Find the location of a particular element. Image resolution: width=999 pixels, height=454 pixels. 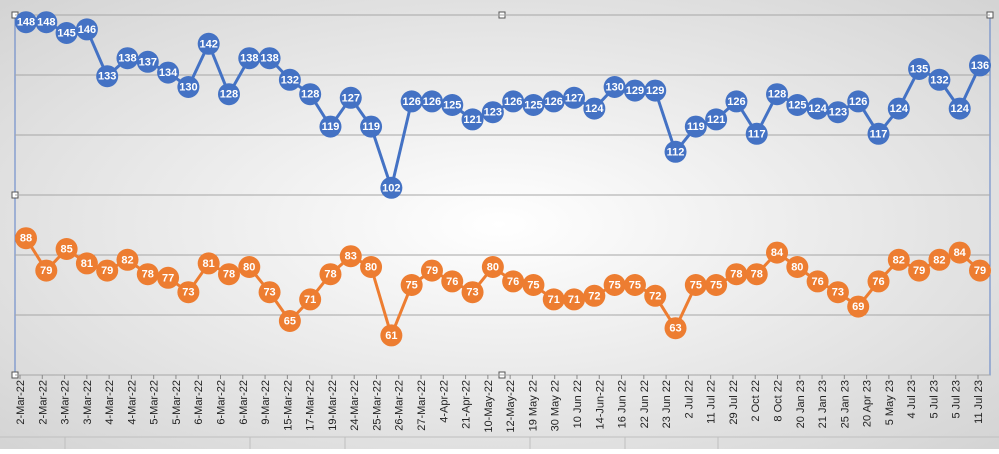

x-tick-label: 10 Jun 22 is located at coordinates (578, 404).